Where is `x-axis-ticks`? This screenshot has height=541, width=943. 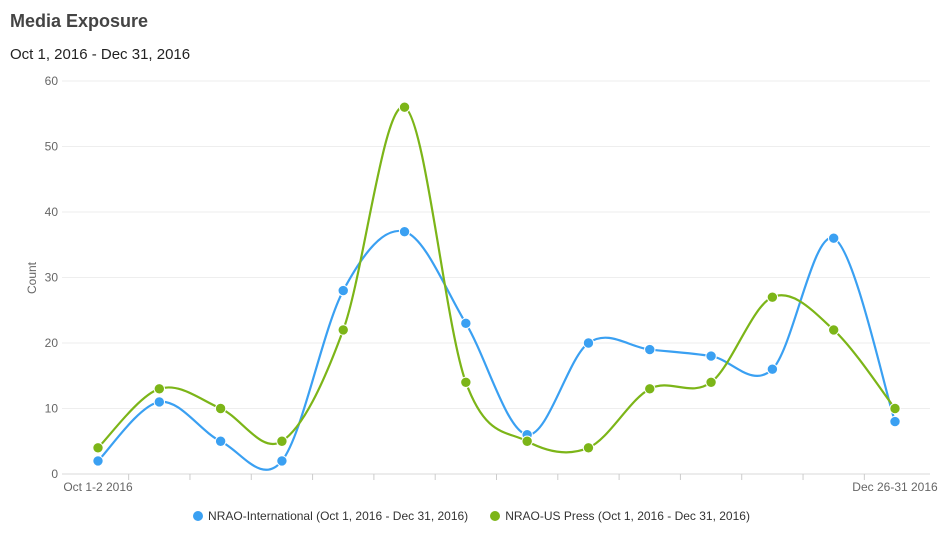
x-axis-ticks is located at coordinates (496, 477).